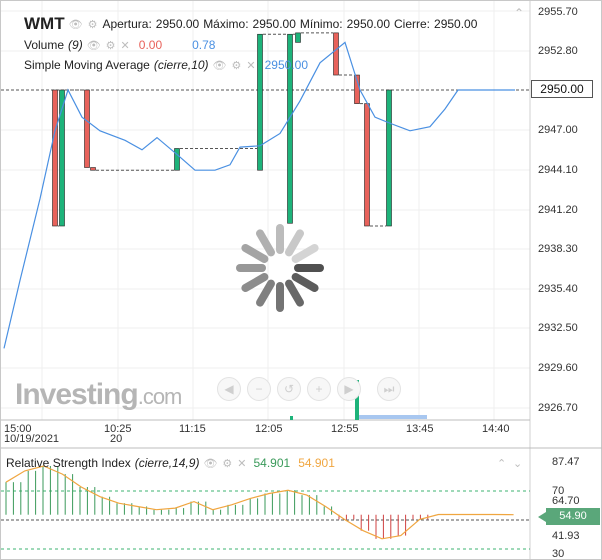 The width and height of the screenshot is (602, 560). Describe the element at coordinates (558, 170) in the screenshot. I see `price-axis-label: 2944.10` at that location.